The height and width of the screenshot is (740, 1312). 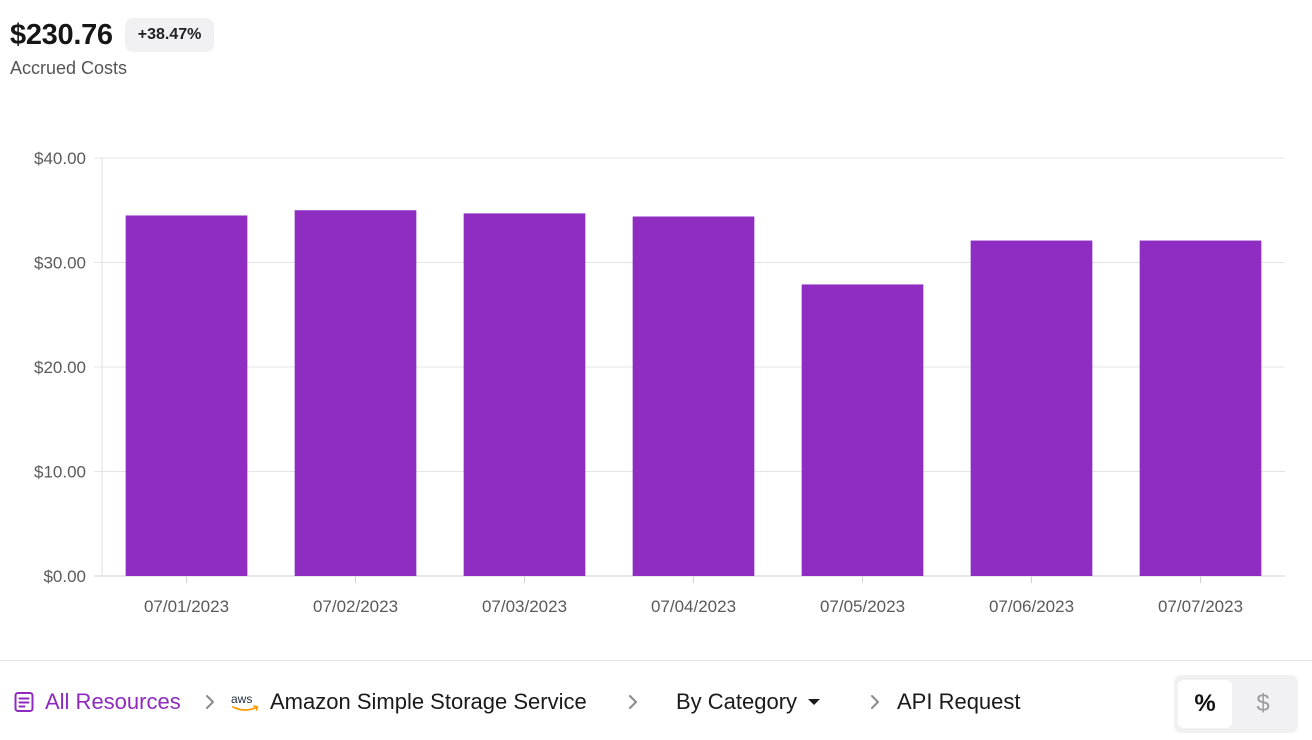 I want to click on accrued-total: $230.76, so click(x=61, y=34).